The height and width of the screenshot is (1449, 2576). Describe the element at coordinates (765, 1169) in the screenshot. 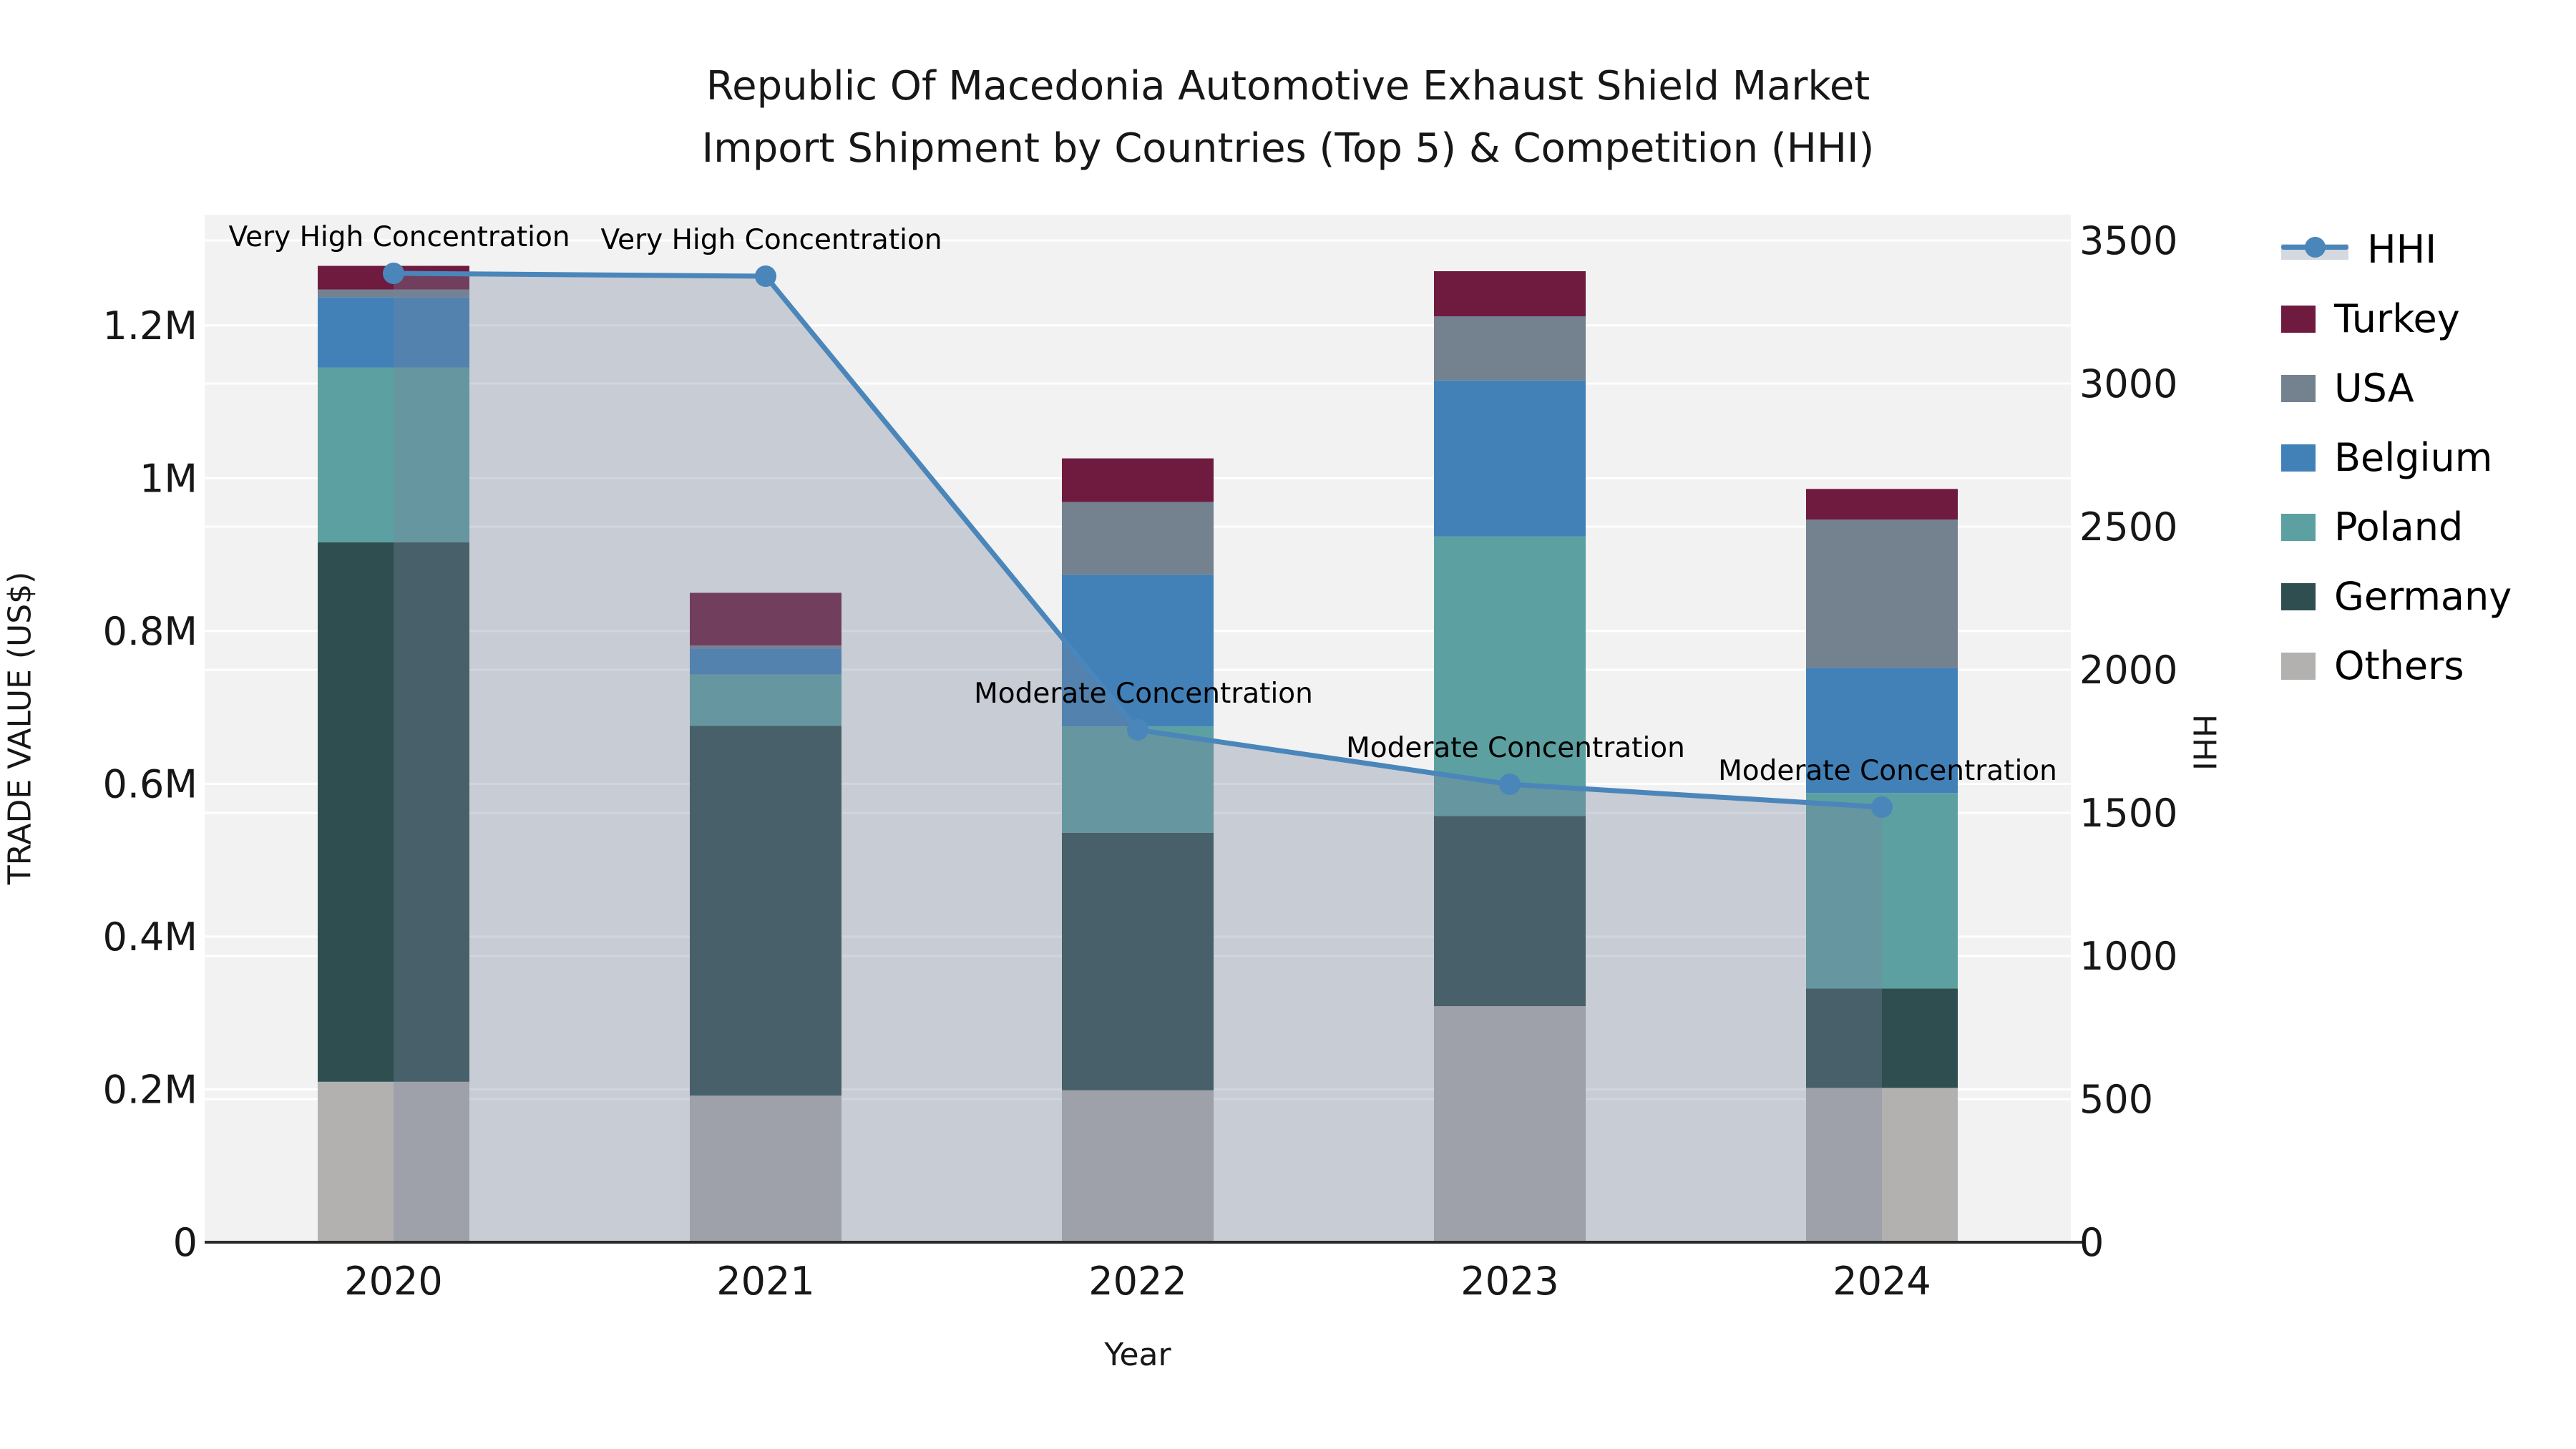

I see `bar-segment-2021-others` at that location.